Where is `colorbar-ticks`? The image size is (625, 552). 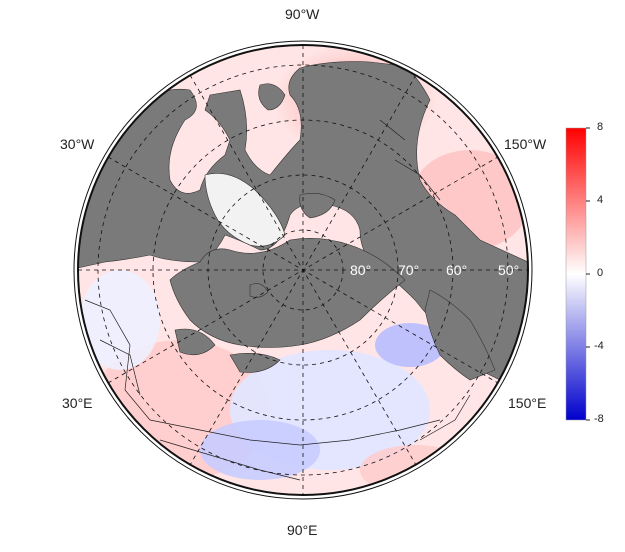
colorbar-ticks is located at coordinates (588, 274).